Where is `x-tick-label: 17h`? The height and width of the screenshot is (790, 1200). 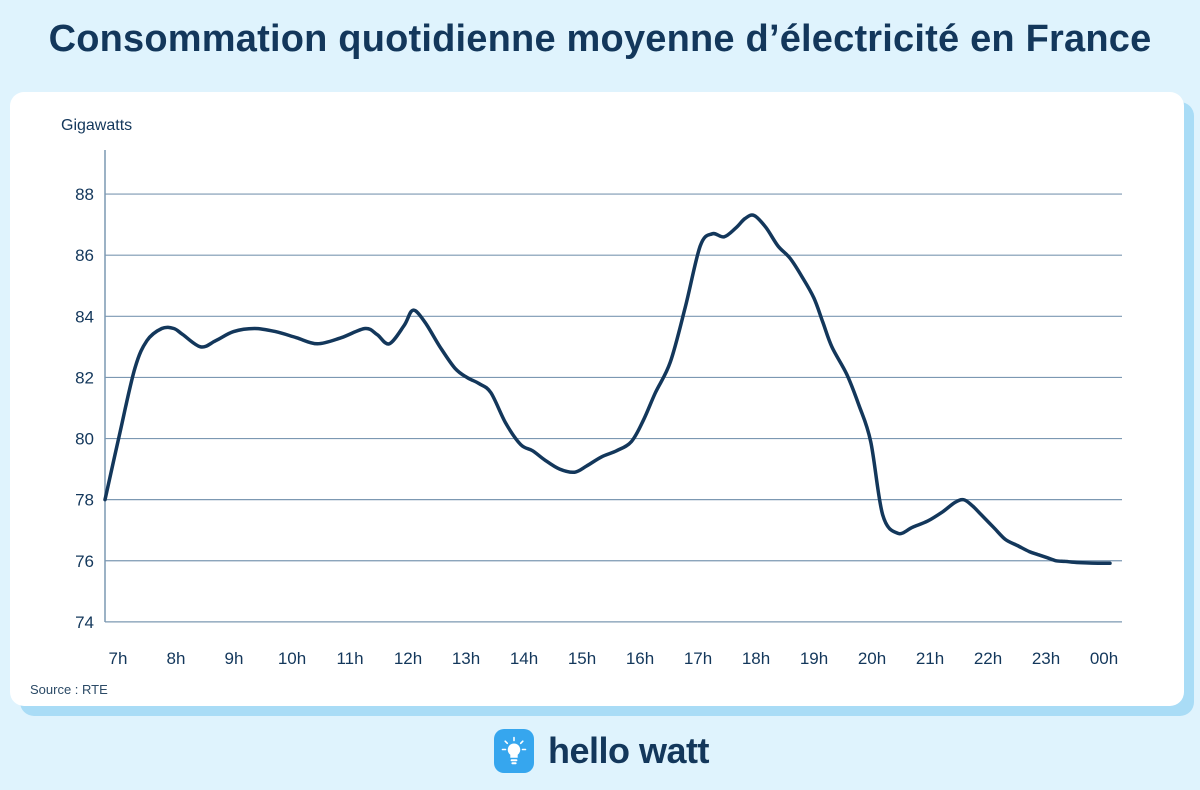
x-tick-label: 17h is located at coordinates (698, 658).